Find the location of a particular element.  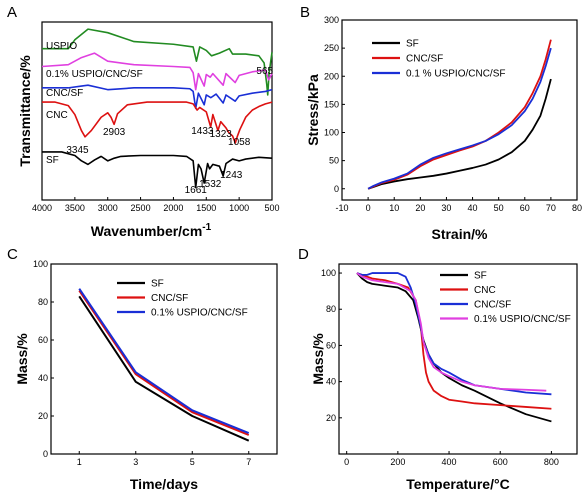

x-tick-label: 1500 is located at coordinates (206, 208).